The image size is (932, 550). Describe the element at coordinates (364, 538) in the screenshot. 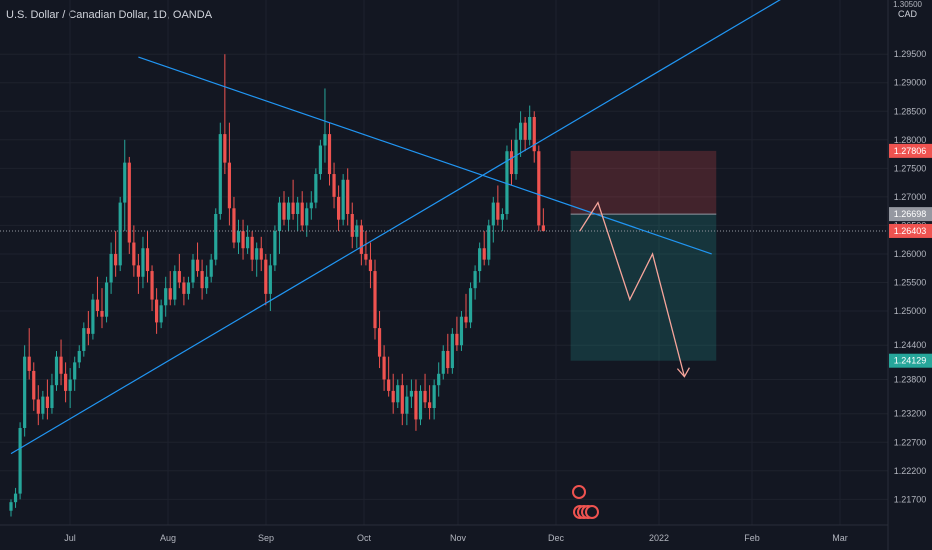

I see `x-tick-label: Oct` at that location.